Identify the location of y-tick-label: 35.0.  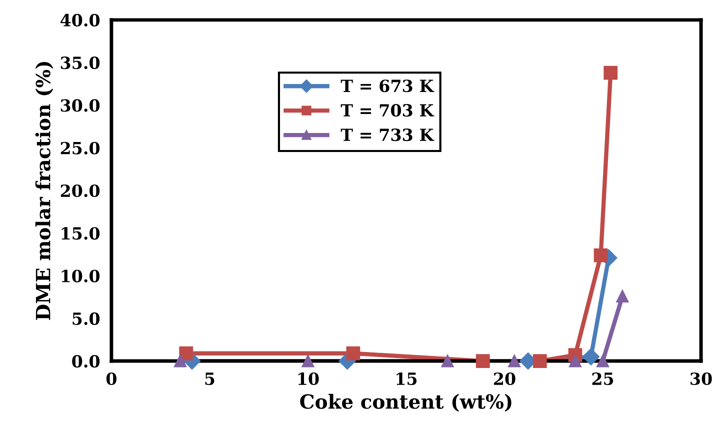
(80, 63).